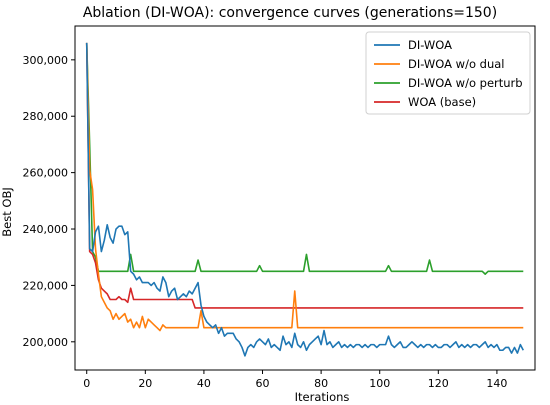 The height and width of the screenshot is (405, 550). What do you see at coordinates (321, 383) in the screenshot?
I see `x-tick-label: 80` at bounding box center [321, 383].